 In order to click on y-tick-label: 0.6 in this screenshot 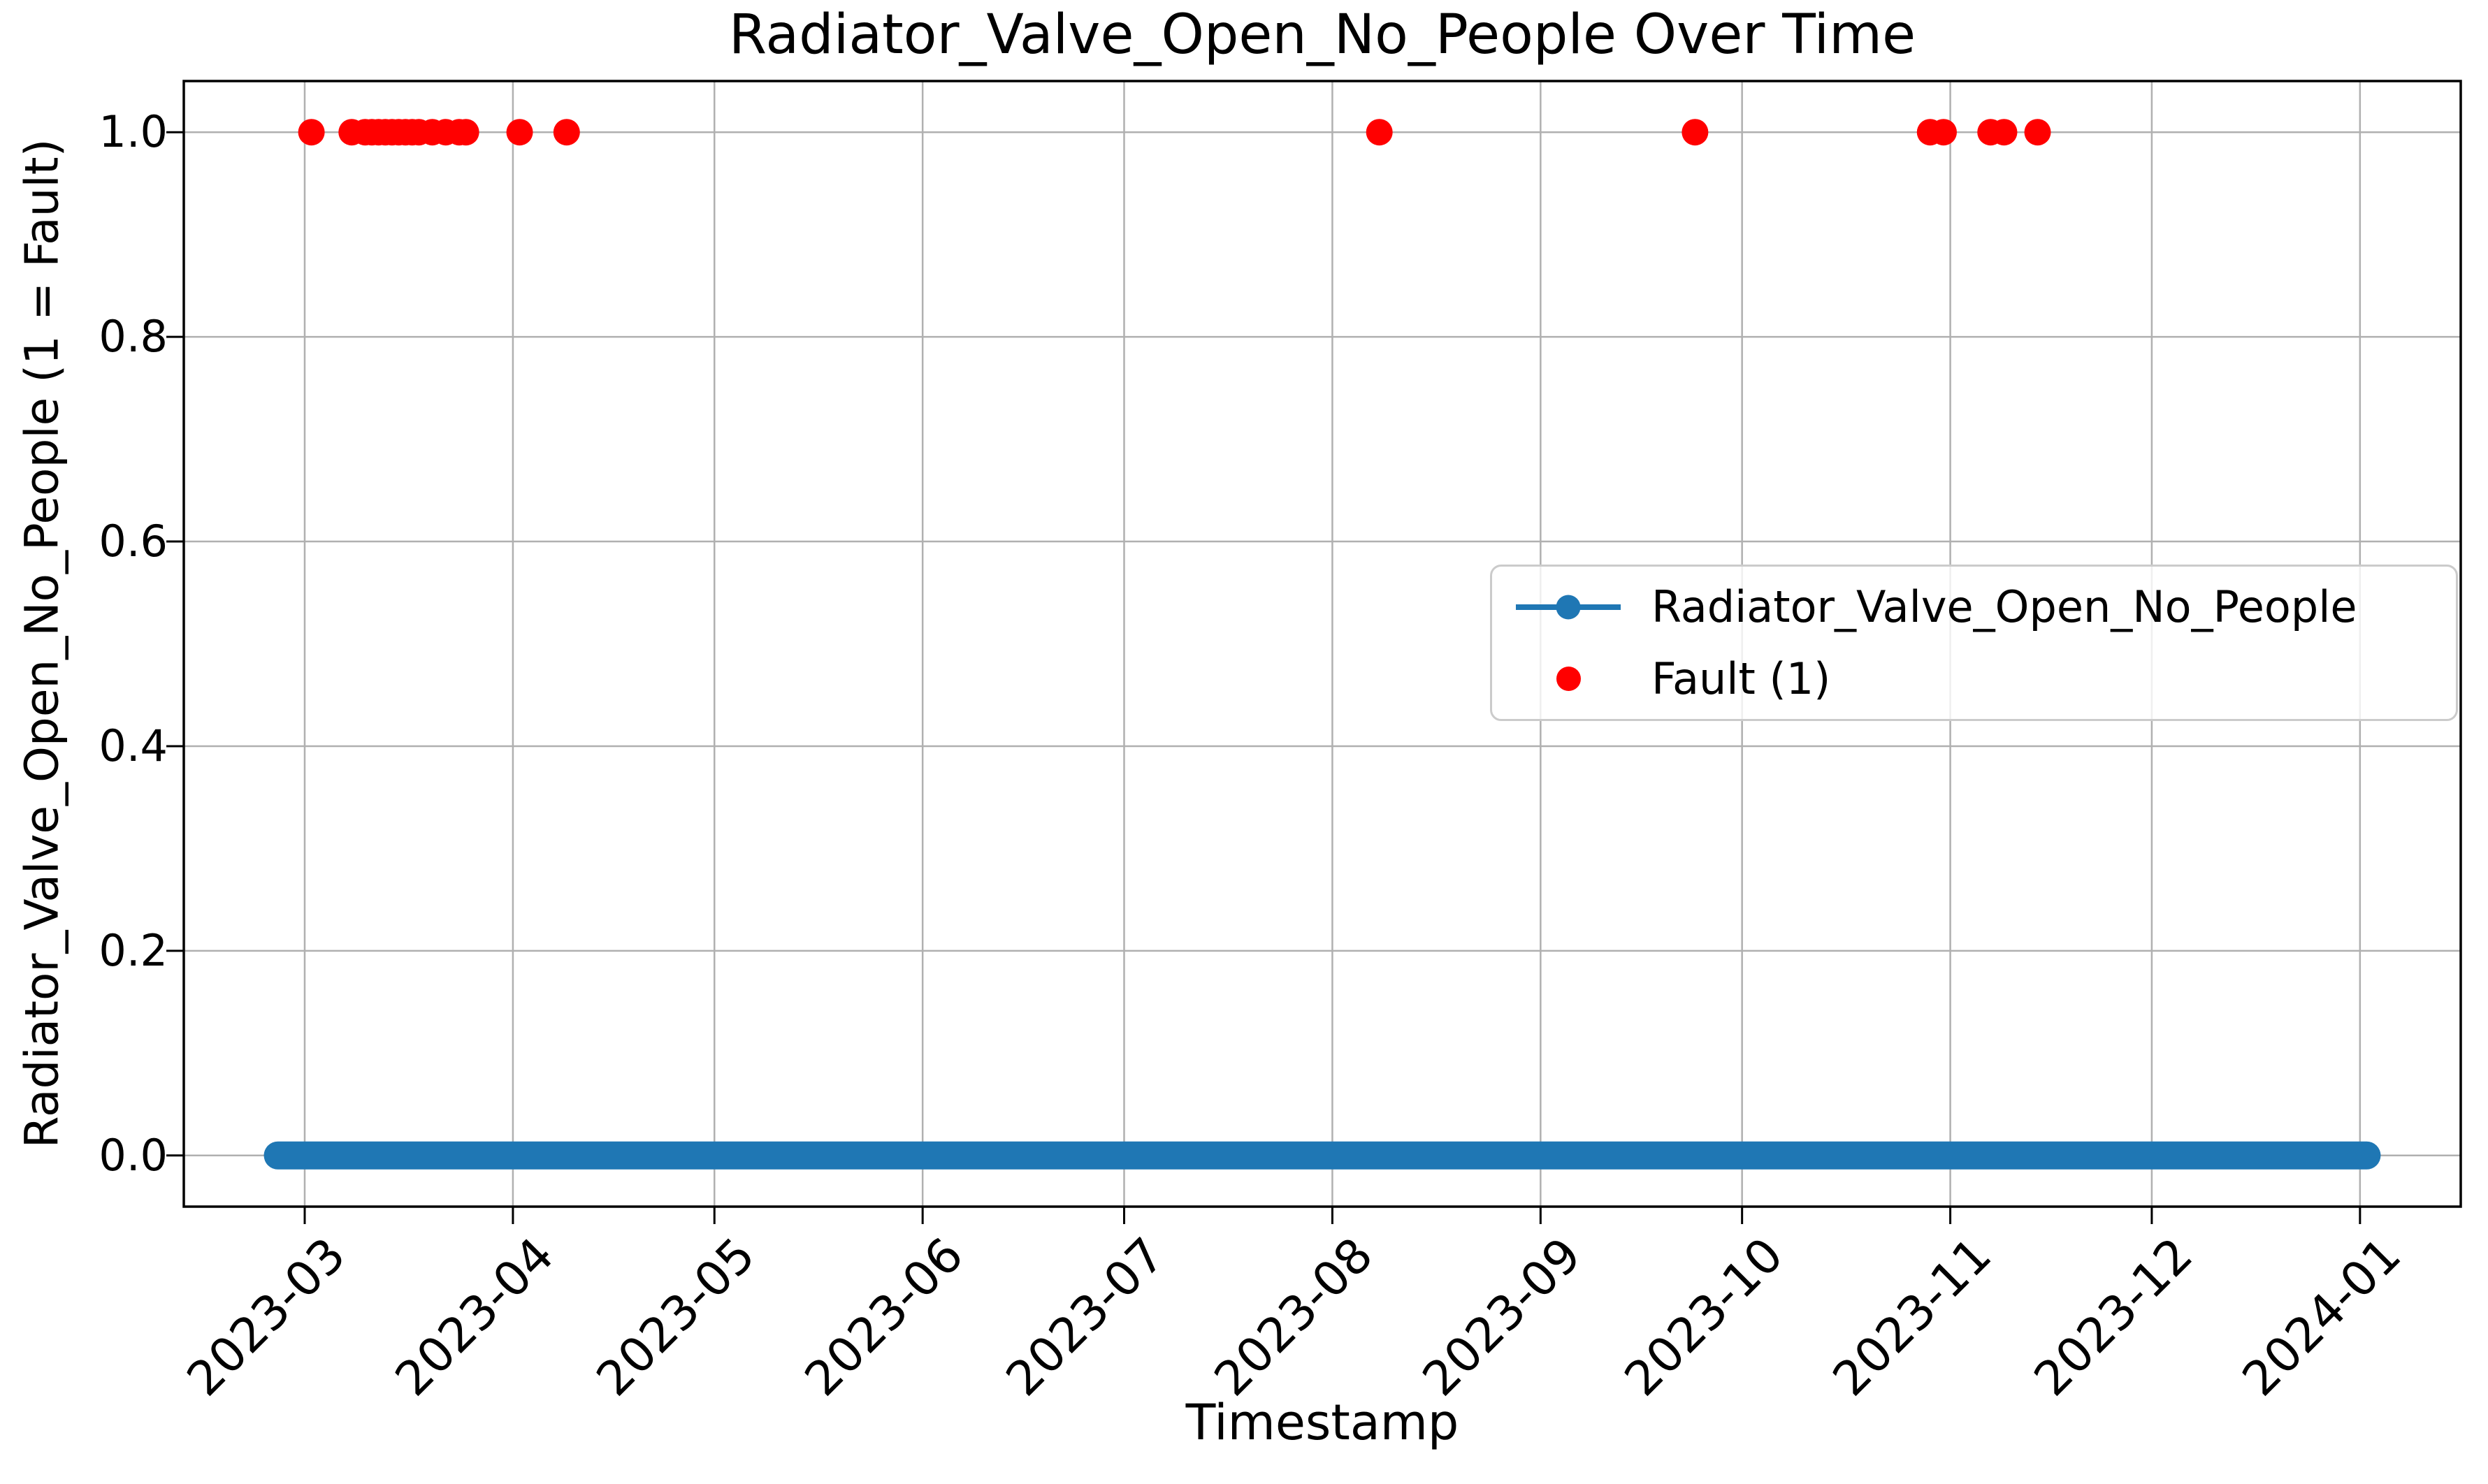, I will do `click(133, 541)`.